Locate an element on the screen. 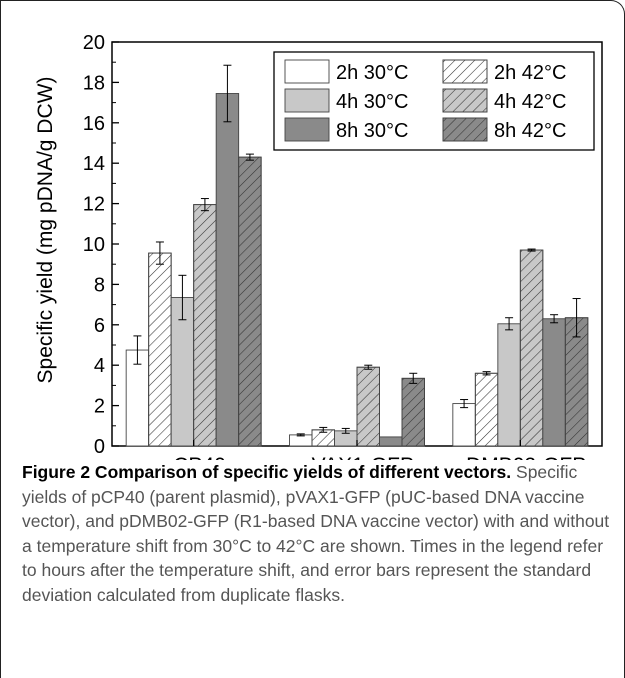 The image size is (625, 678). y-axis-label: Specific yield (mg pDNA/g DCW) is located at coordinates (45, 230).